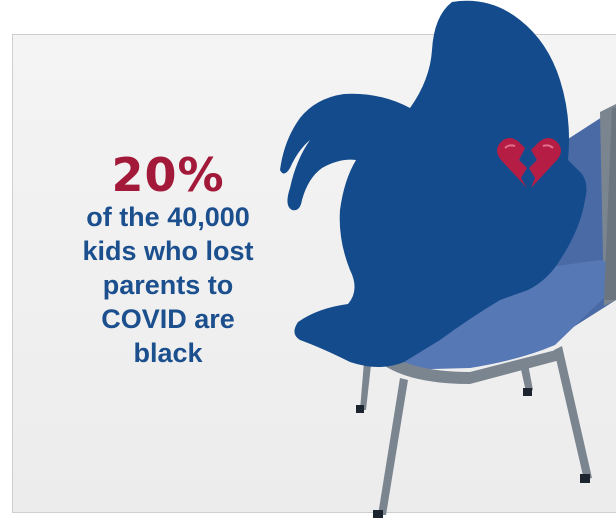 This screenshot has height=527, width=616. I want to click on stat-percentage: 20%, so click(168, 175).